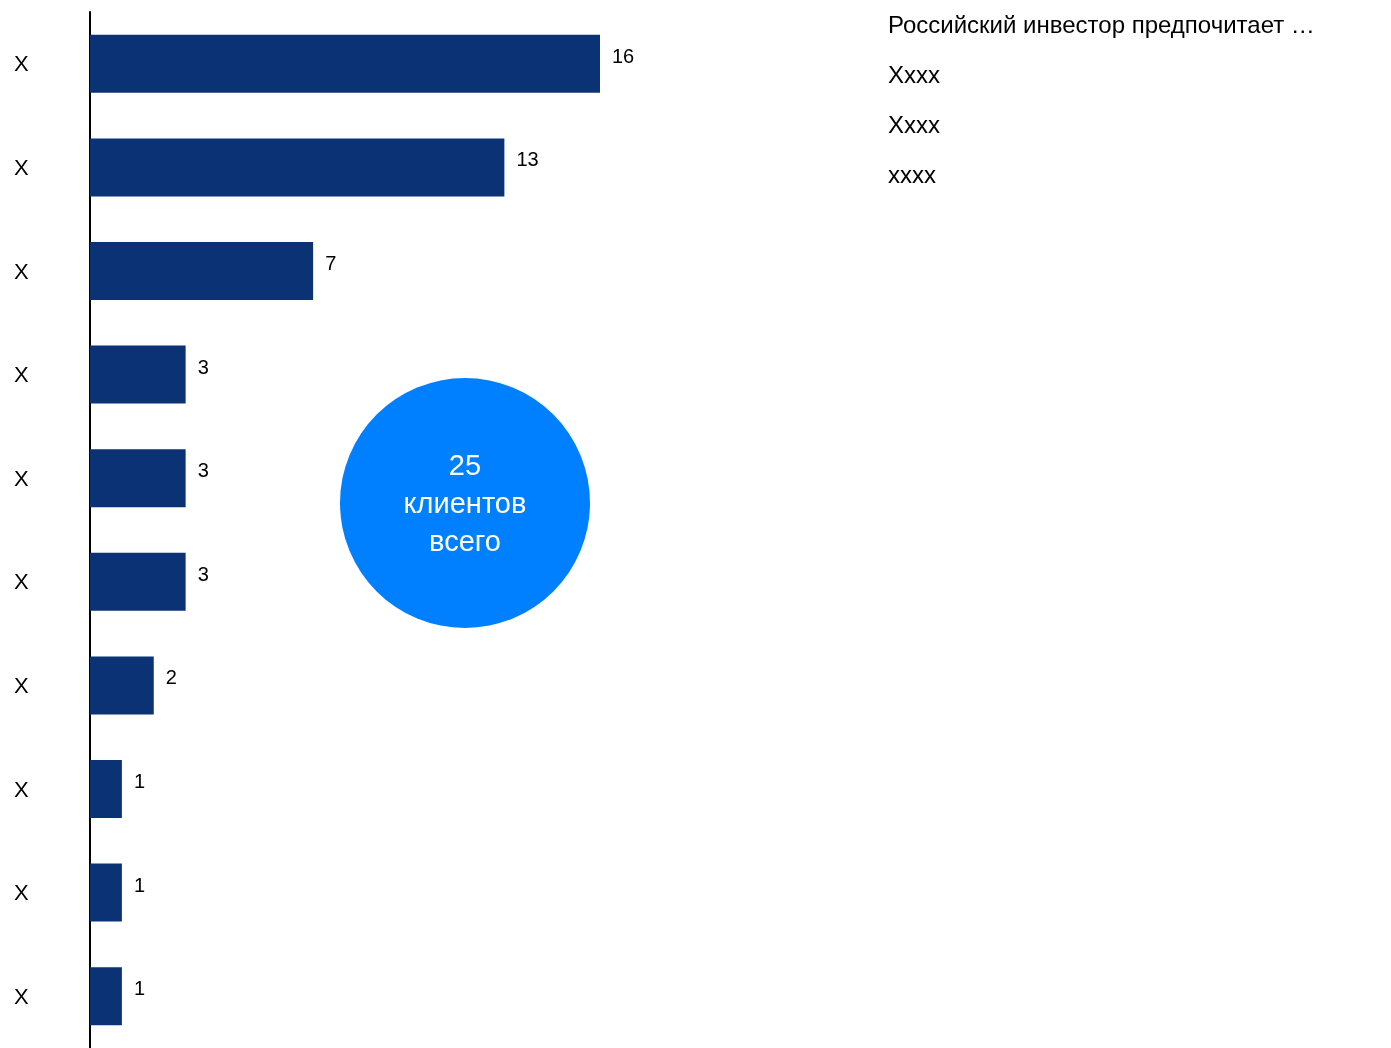  What do you see at coordinates (527, 159) in the screenshot?
I see `data-label: 13` at bounding box center [527, 159].